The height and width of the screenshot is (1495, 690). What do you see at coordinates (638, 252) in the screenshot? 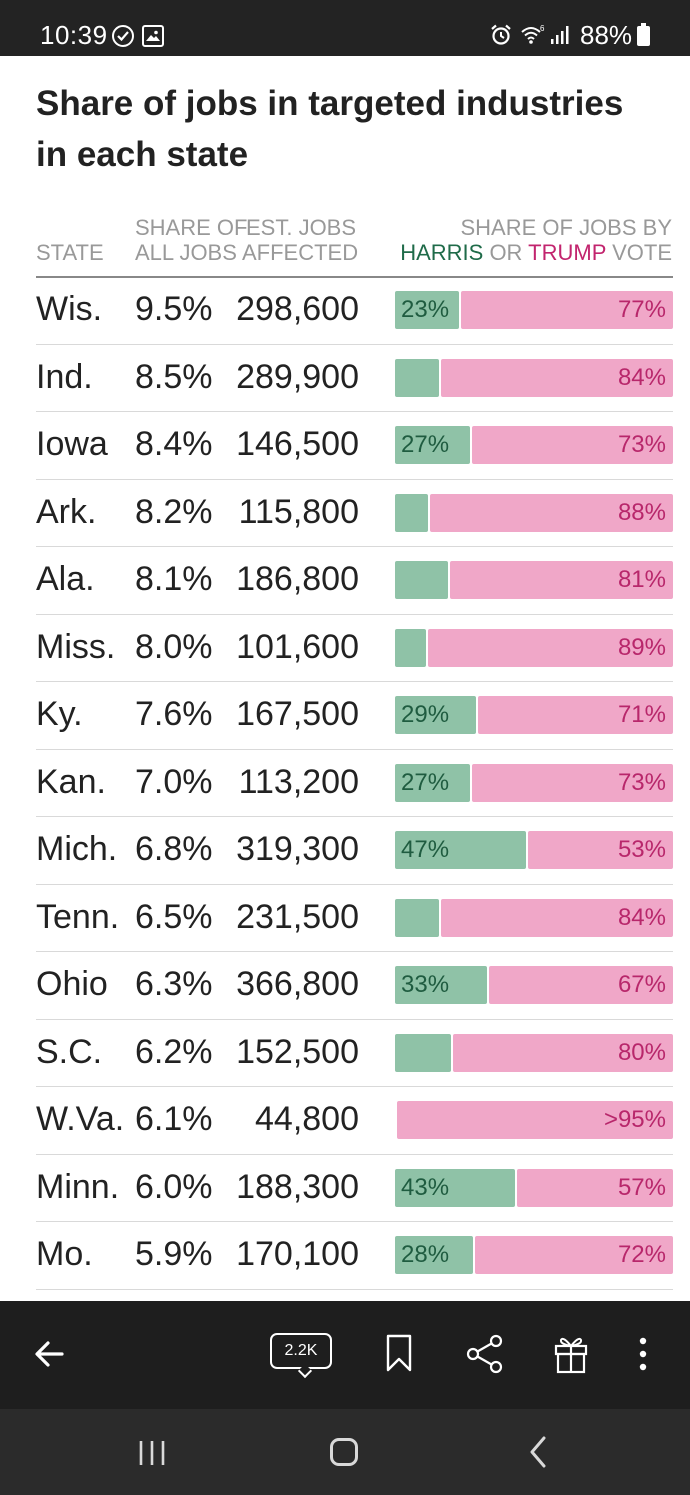
I see `legend-vote: VOTE` at bounding box center [638, 252].